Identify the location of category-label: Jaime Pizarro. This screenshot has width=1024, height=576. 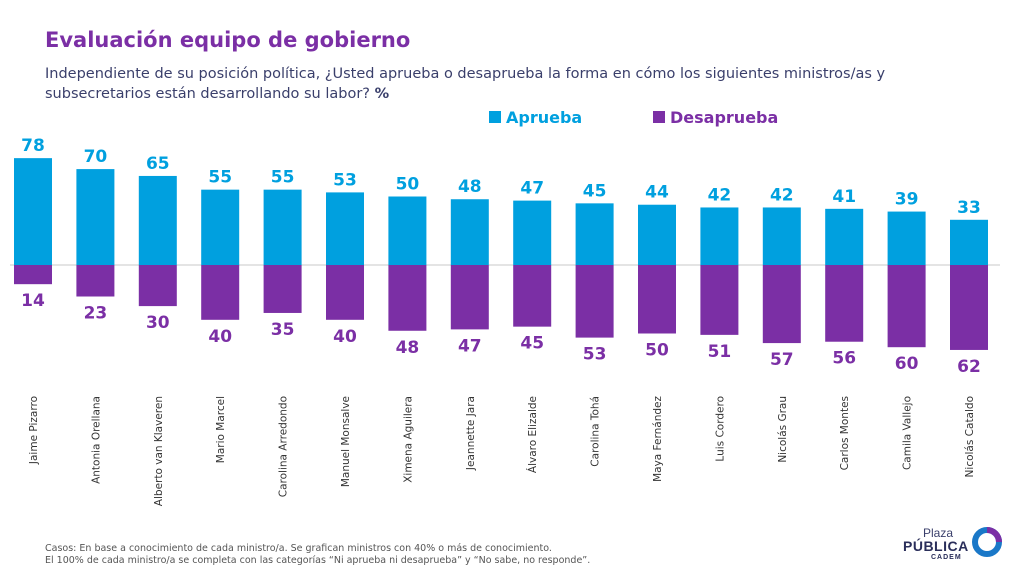
(34, 430).